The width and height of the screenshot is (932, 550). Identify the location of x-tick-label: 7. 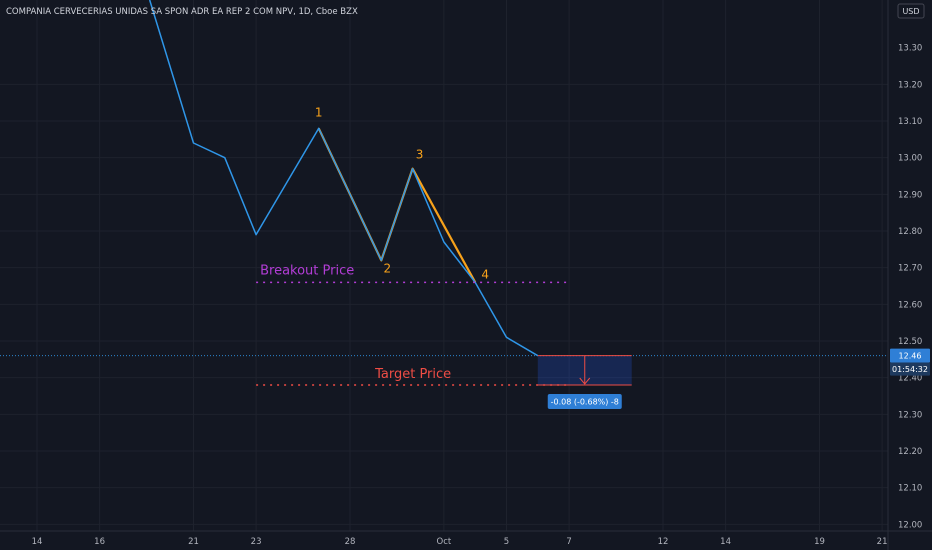
(568, 542).